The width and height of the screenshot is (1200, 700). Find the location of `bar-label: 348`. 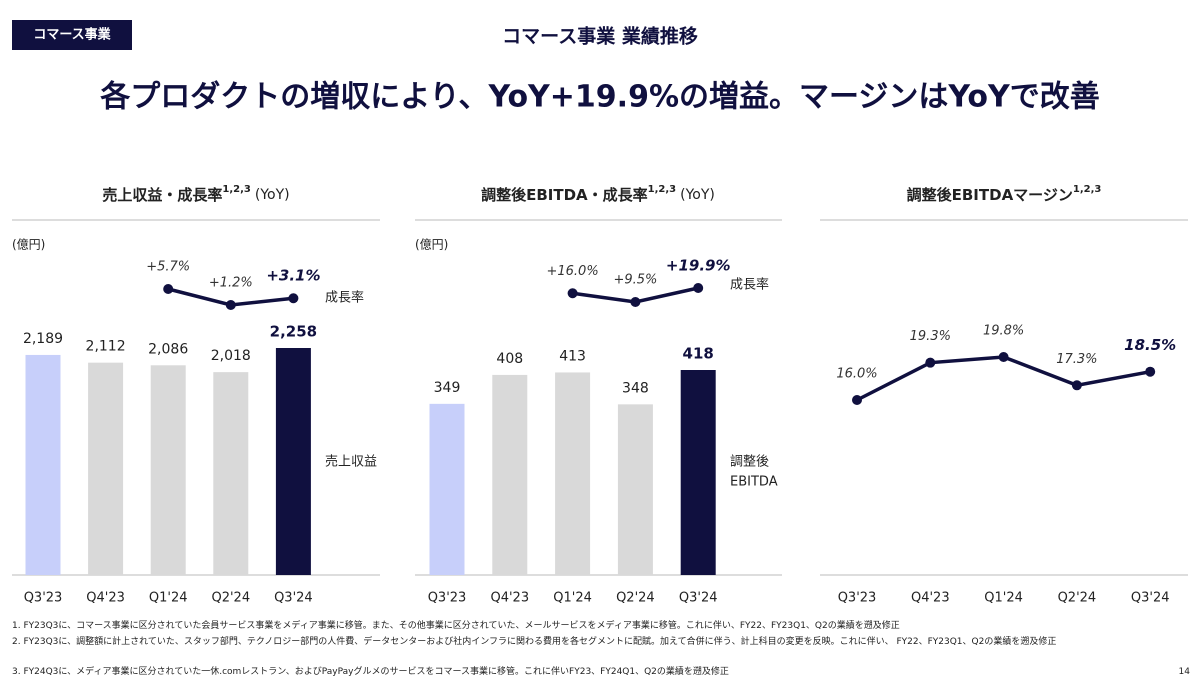

bar-label: 348 is located at coordinates (635, 388).